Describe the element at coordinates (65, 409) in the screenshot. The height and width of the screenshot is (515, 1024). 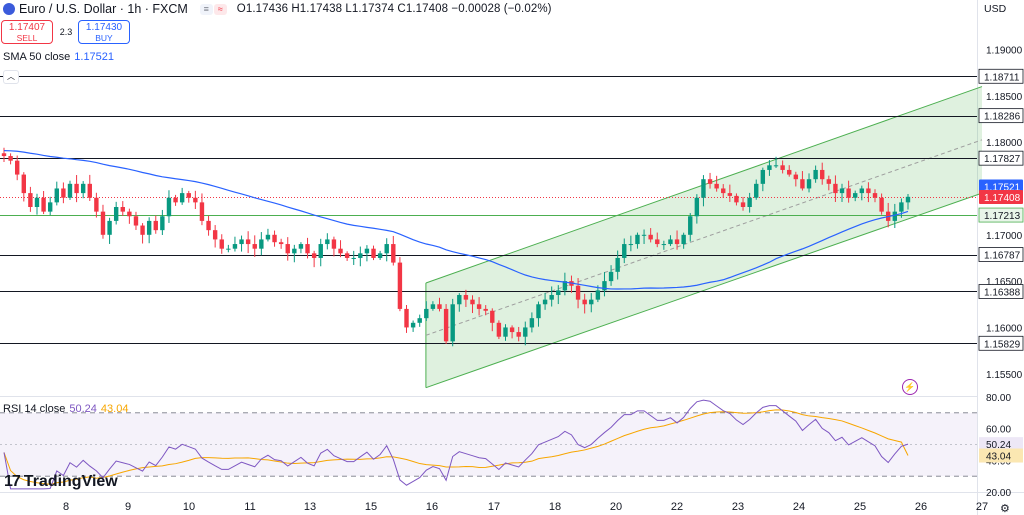
I see `rsi-legend: RSI 14 close 50.24 43.04` at that location.